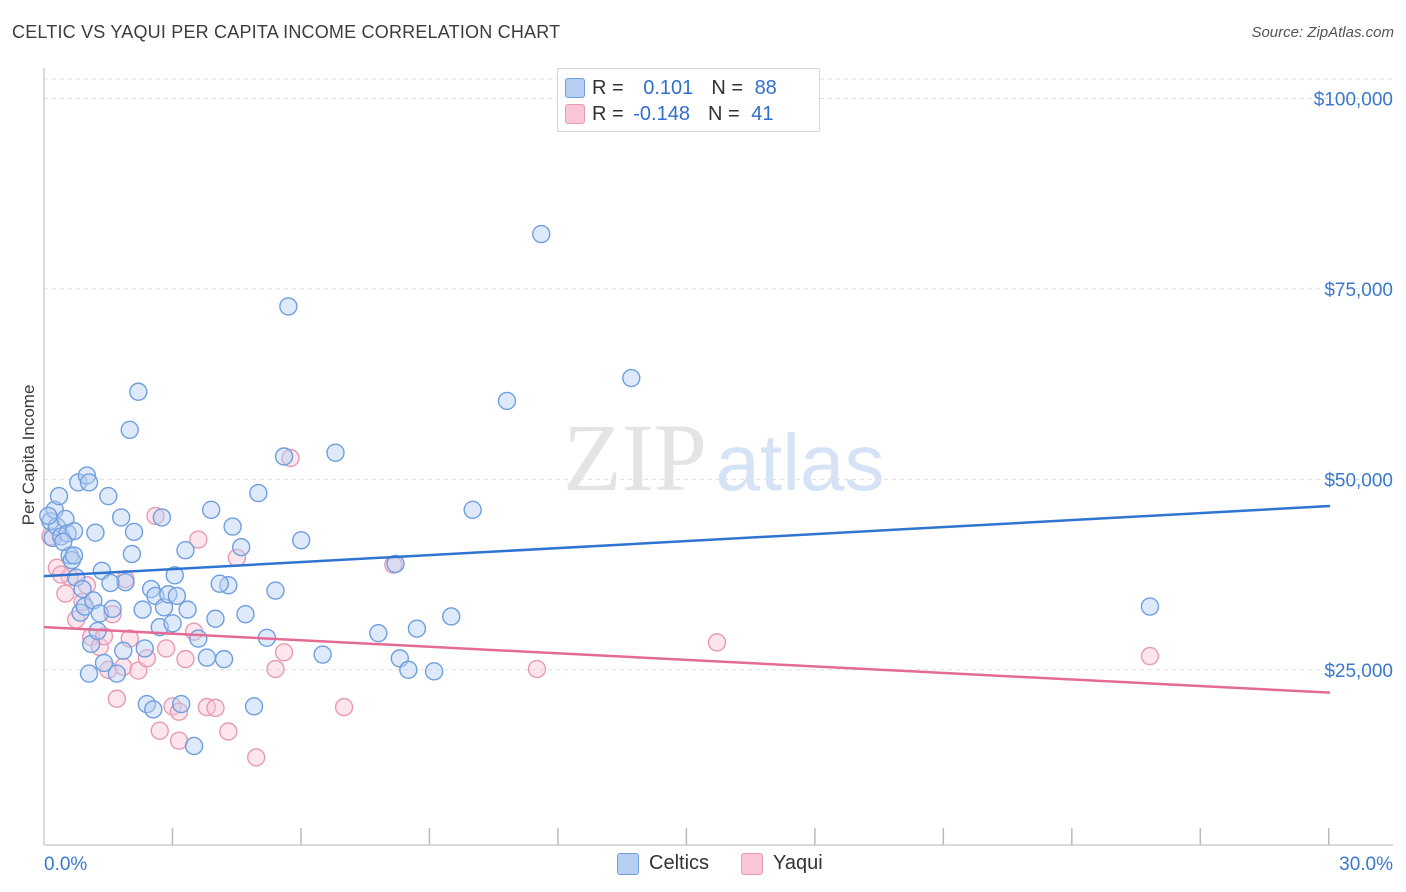 This screenshot has height=892, width=1406. What do you see at coordinates (628, 863) in the screenshot?
I see `celtics-legend-icon` at bounding box center [628, 863].